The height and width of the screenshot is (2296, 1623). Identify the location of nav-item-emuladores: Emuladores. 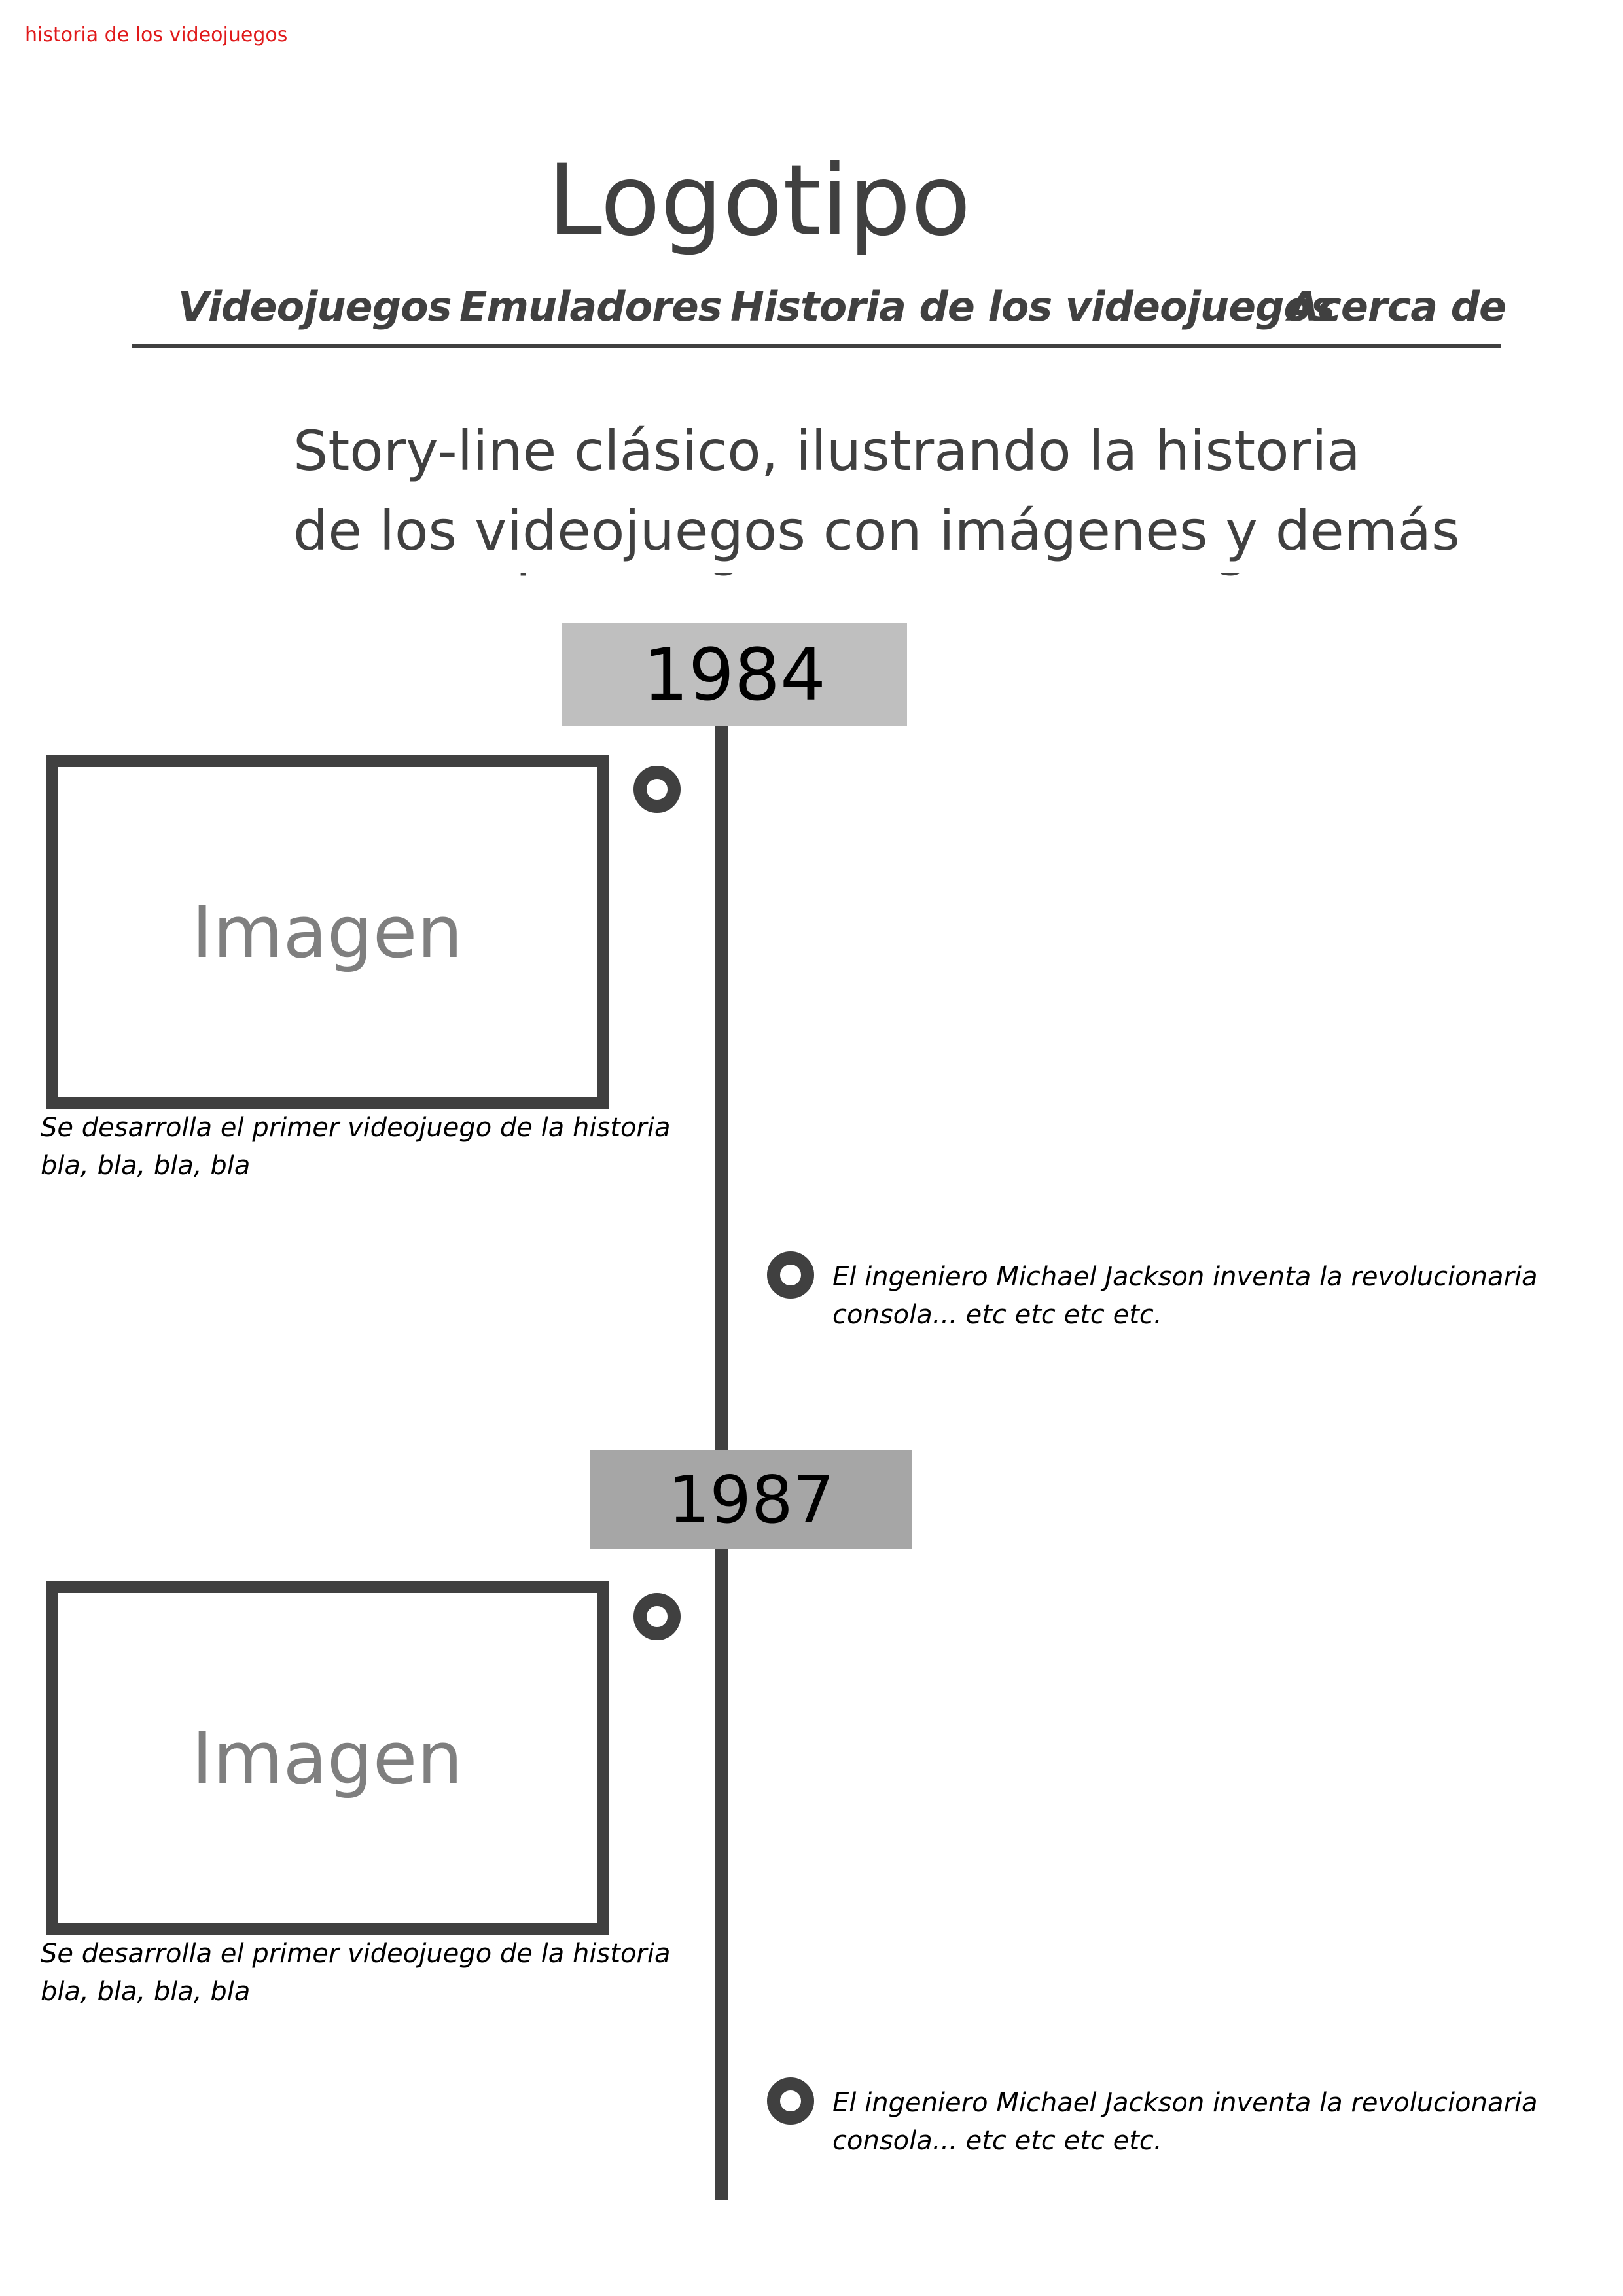
(590, 307).